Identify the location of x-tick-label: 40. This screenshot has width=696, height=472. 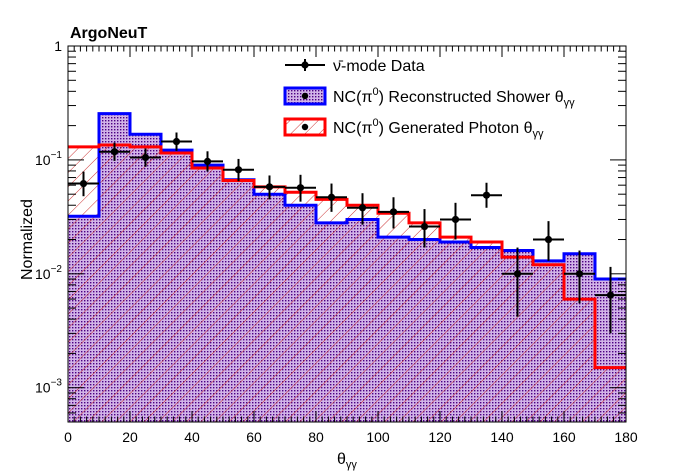
(192, 437).